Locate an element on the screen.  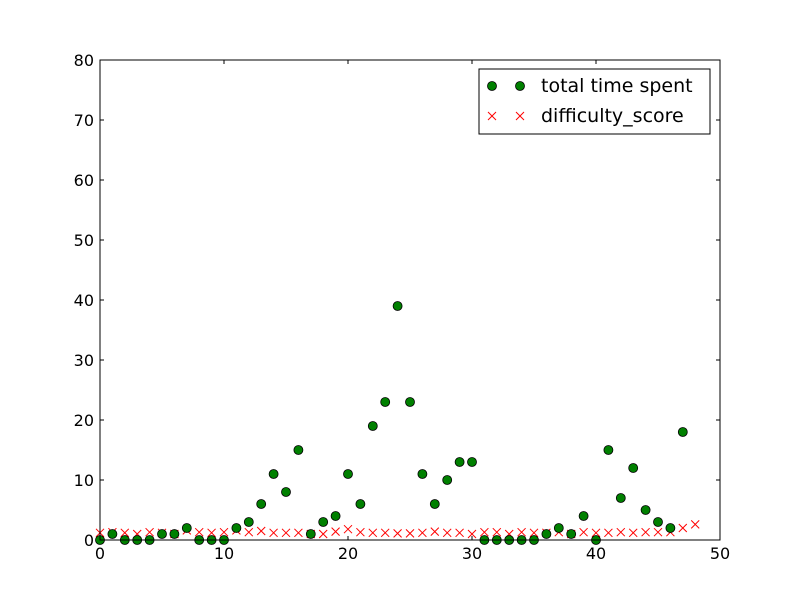
x-tick-label: 50 is located at coordinates (720, 553).